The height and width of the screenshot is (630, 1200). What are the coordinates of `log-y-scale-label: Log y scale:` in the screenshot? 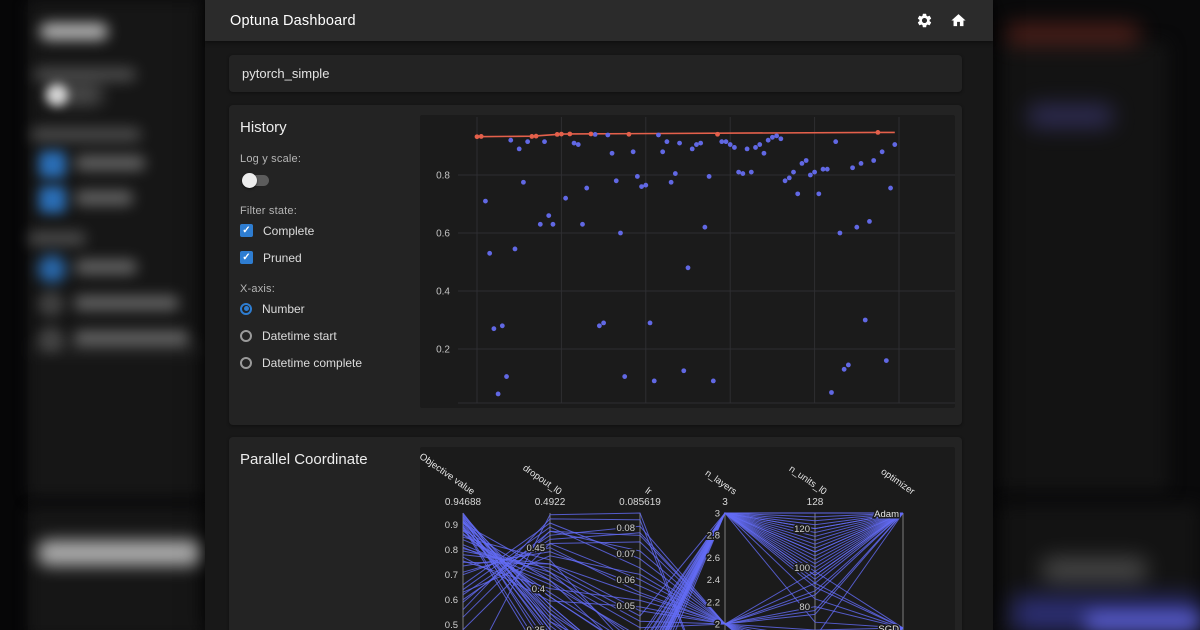 It's located at (271, 159).